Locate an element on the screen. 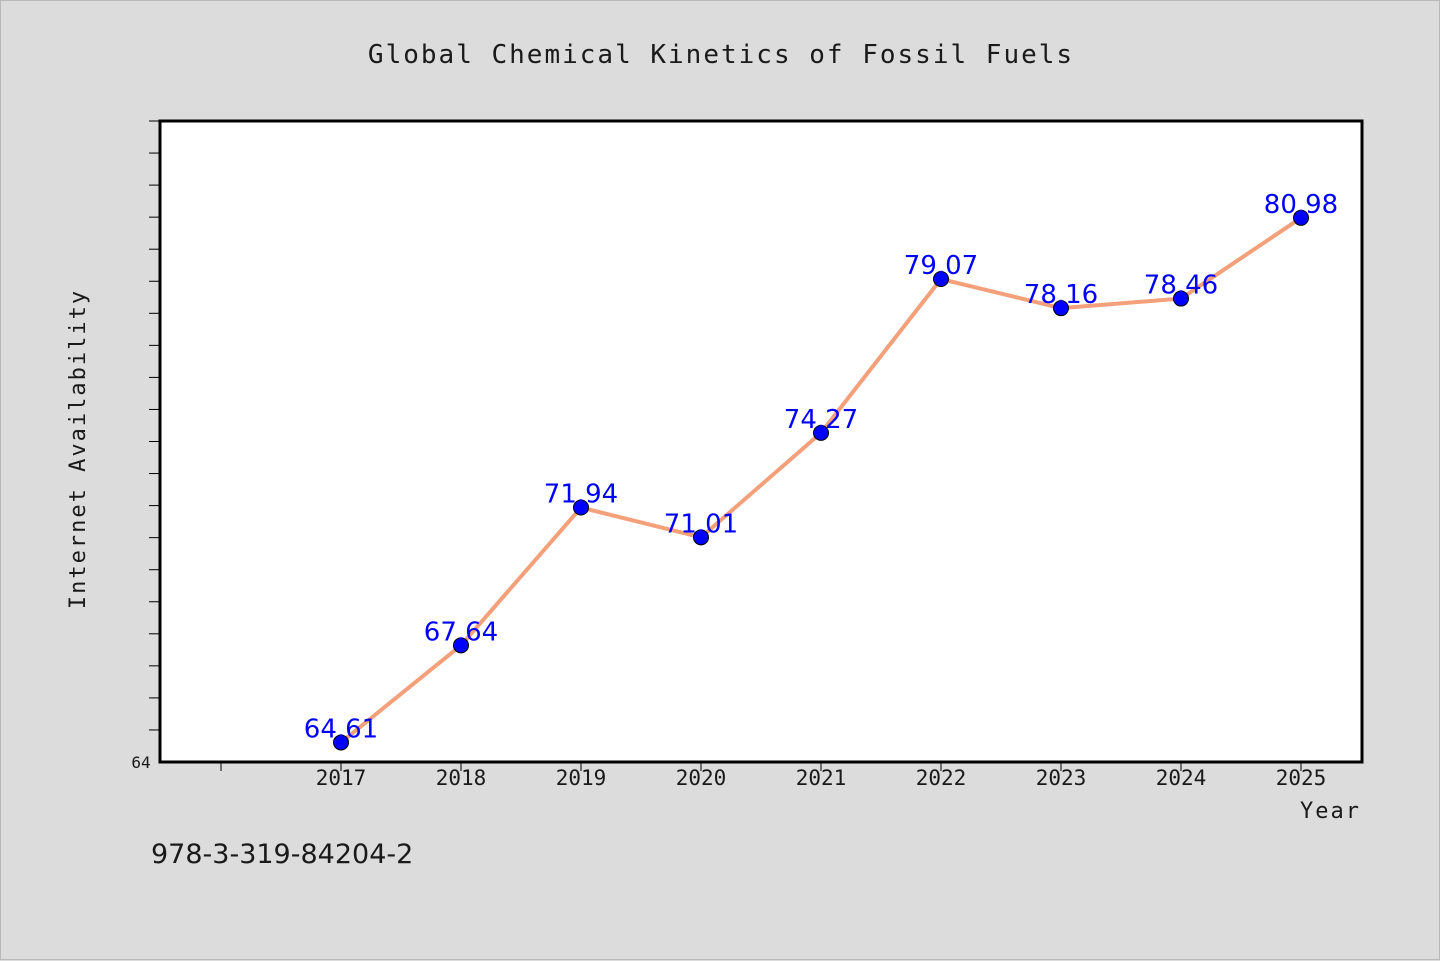 The width and height of the screenshot is (1440, 961). data-label: 64.61 is located at coordinates (341, 729).